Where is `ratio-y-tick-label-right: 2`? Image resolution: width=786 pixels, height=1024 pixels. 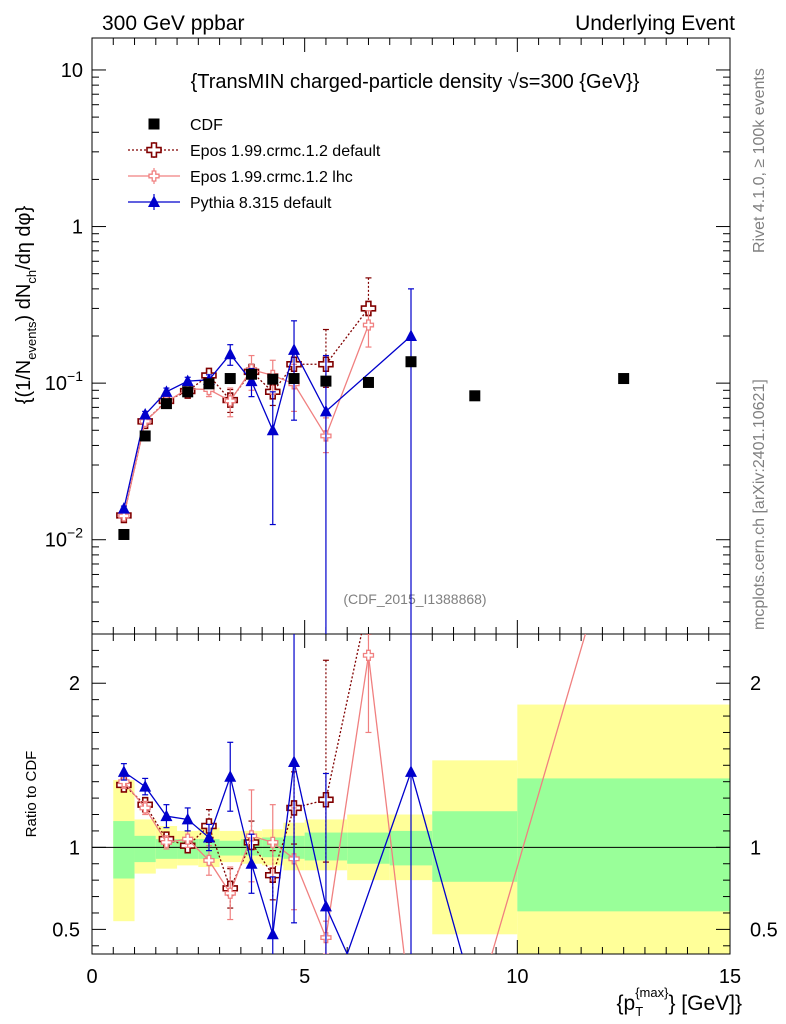 ratio-y-tick-label-right: 2 is located at coordinates (755, 684).